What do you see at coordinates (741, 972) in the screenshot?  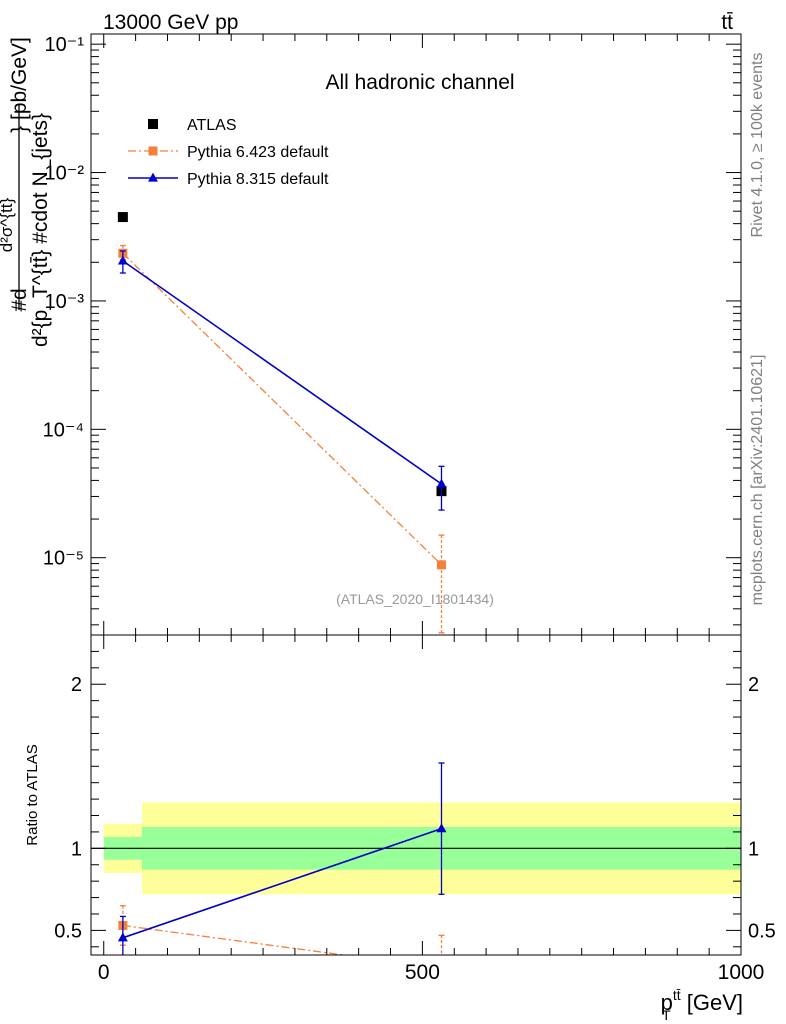 I see `x-tick-label-1000: 1000` at bounding box center [741, 972].